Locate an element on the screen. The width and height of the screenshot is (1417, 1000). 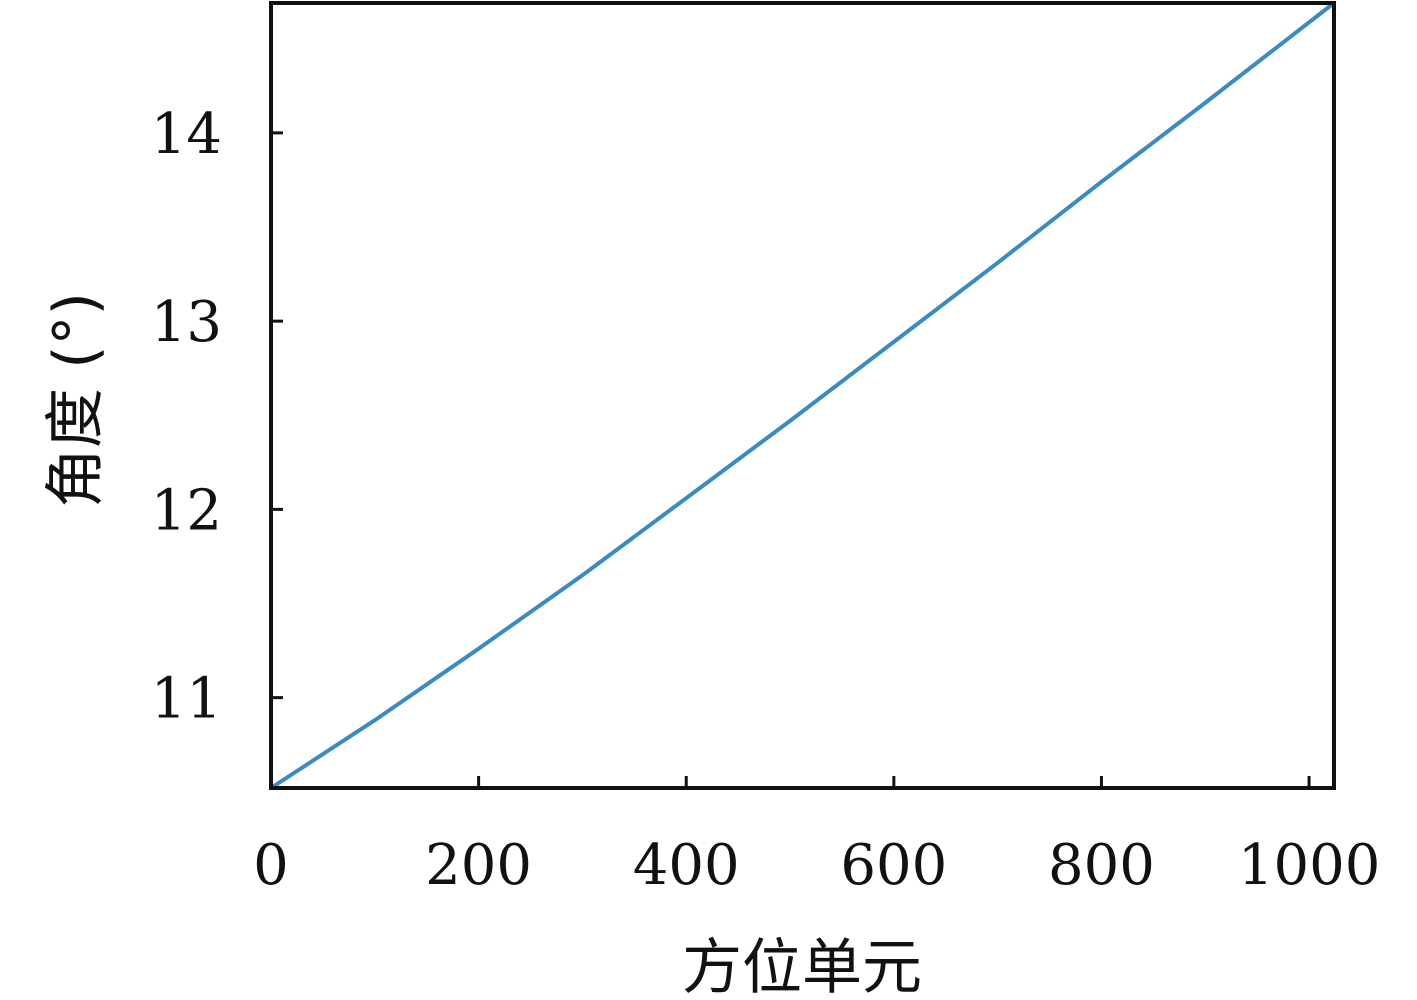
y-tick-label: 11 is located at coordinates (186, 699).